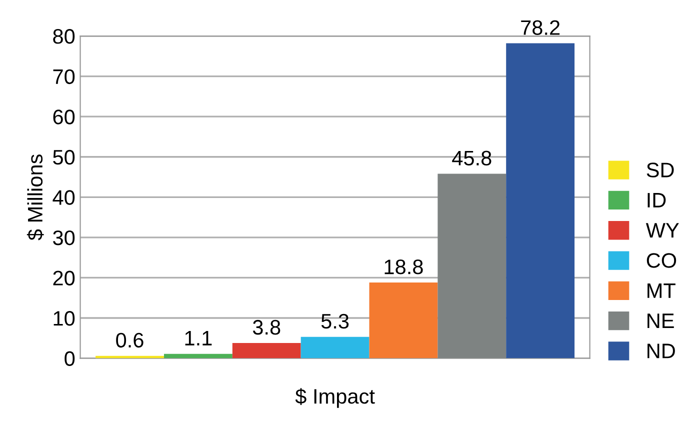 The height and width of the screenshot is (424, 698). Describe the element at coordinates (63, 197) in the screenshot. I see `y-tick-label: 40` at that location.